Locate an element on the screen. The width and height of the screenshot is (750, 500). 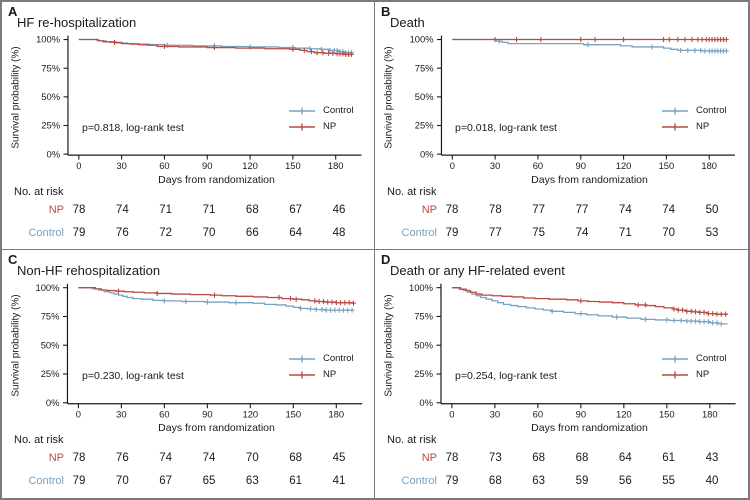
risk-row-np: NP 78 73 68 68 64 61 43 is located at coordinates (561, 459).